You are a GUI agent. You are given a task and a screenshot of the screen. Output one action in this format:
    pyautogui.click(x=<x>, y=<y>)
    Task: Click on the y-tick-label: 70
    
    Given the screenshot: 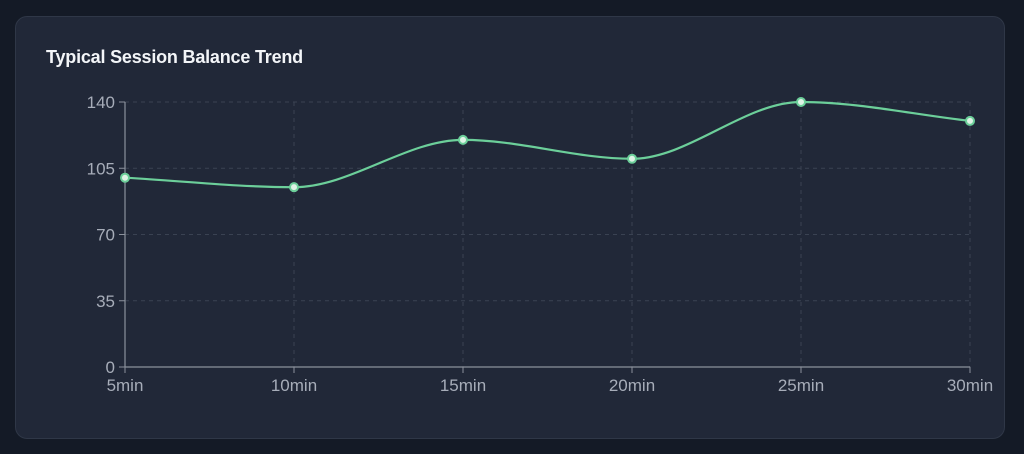 What is the action you would take?
    pyautogui.click(x=105, y=235)
    